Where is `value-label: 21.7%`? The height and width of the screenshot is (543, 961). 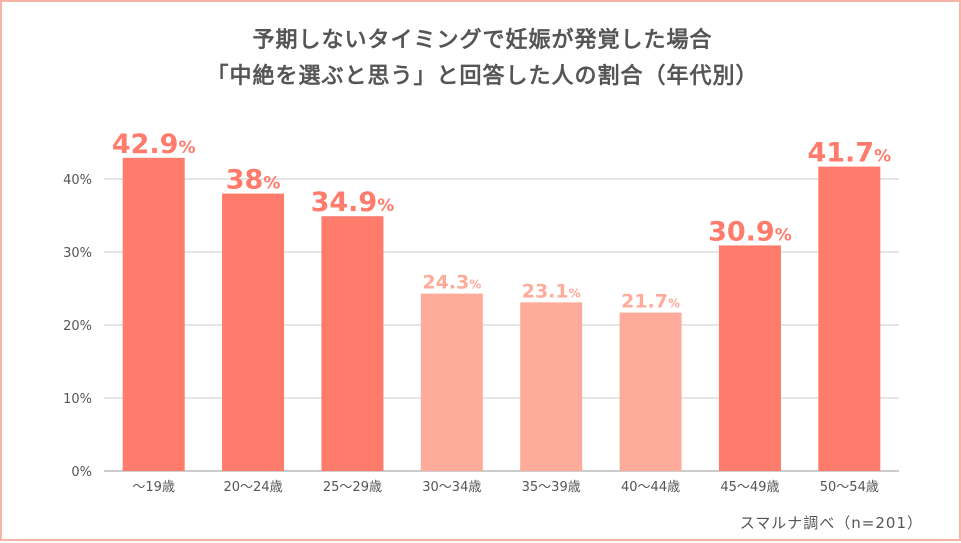
value-label: 21.7% is located at coordinates (650, 302).